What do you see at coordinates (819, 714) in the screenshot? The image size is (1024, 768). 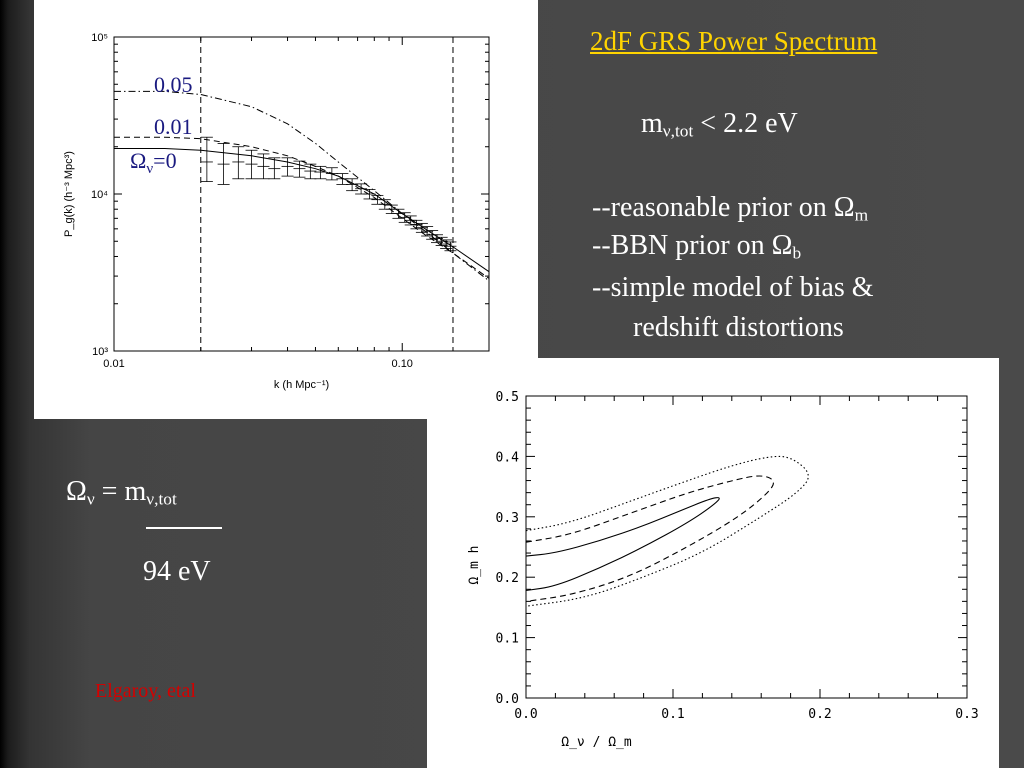 I see `x-tick-label: 0.2` at bounding box center [819, 714].